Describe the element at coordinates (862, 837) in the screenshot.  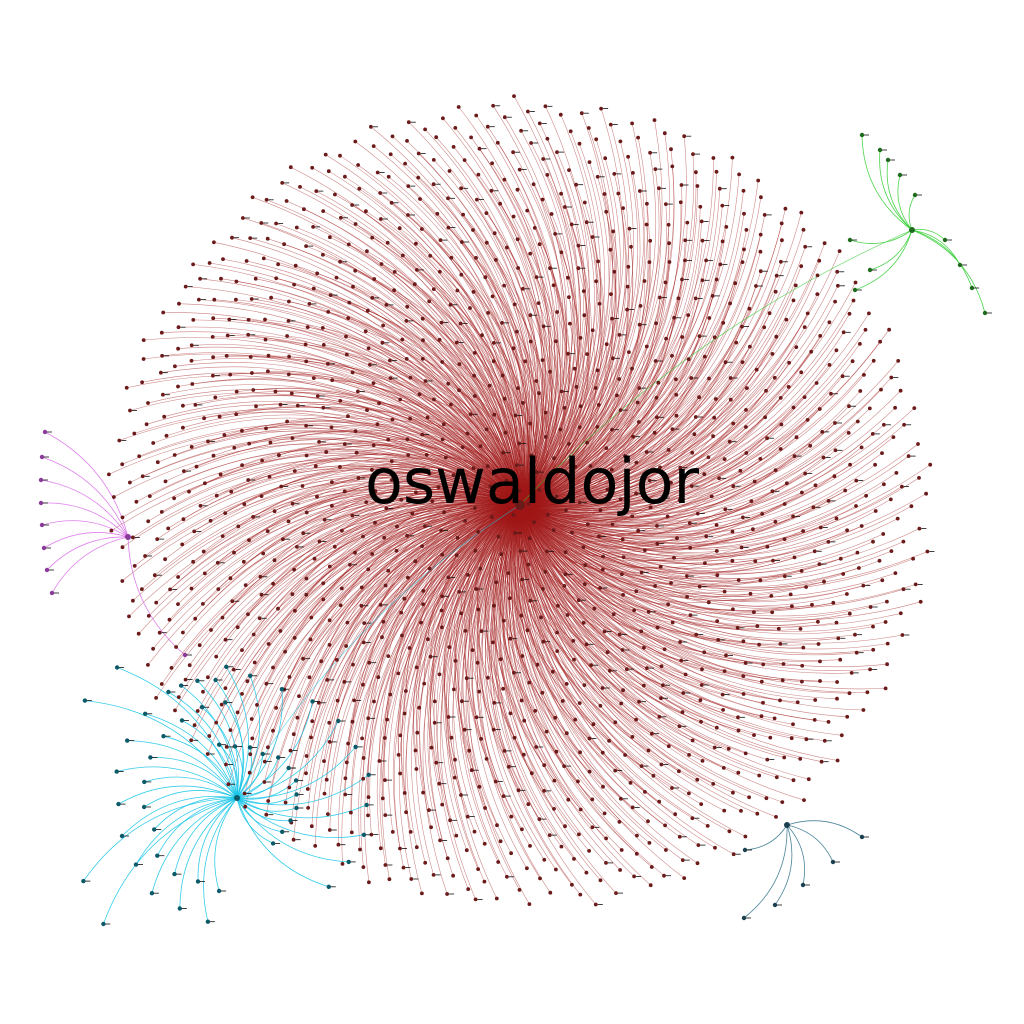
I see `teal-leaf-node` at that location.